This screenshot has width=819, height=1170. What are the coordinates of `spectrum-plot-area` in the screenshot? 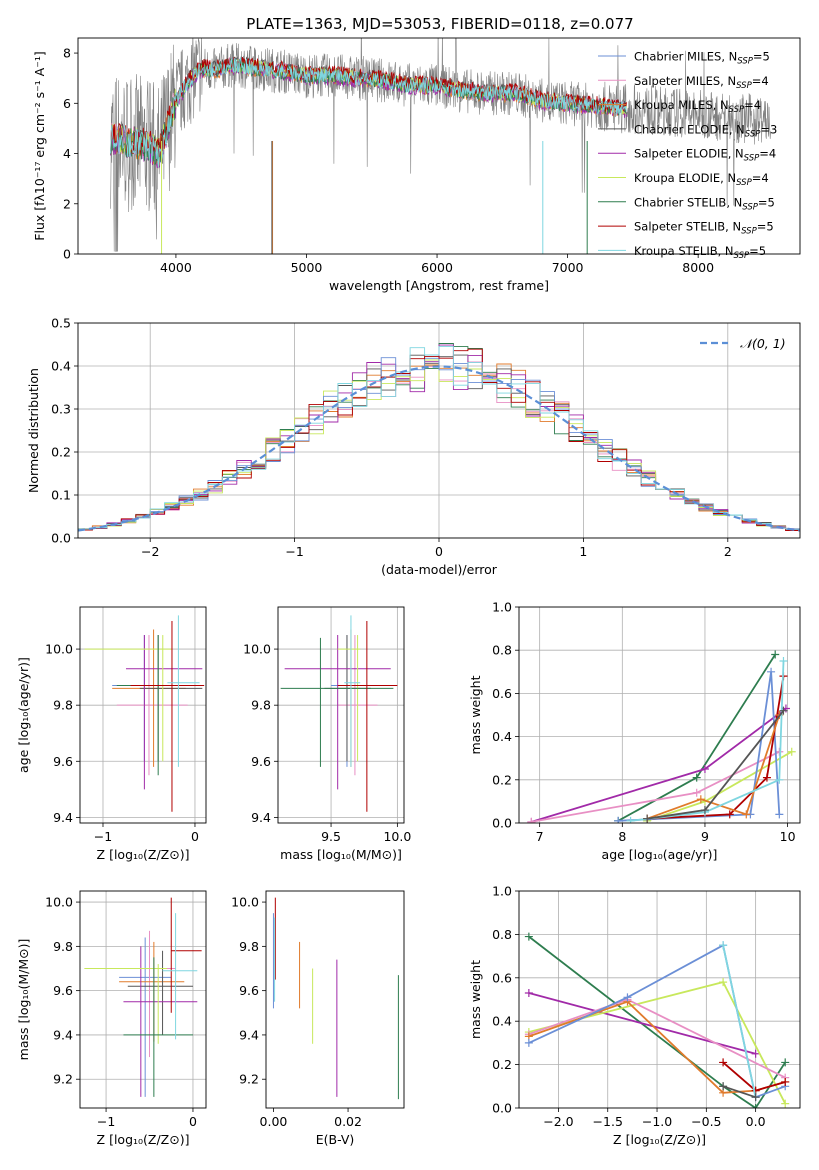 It's located at (441, 146).